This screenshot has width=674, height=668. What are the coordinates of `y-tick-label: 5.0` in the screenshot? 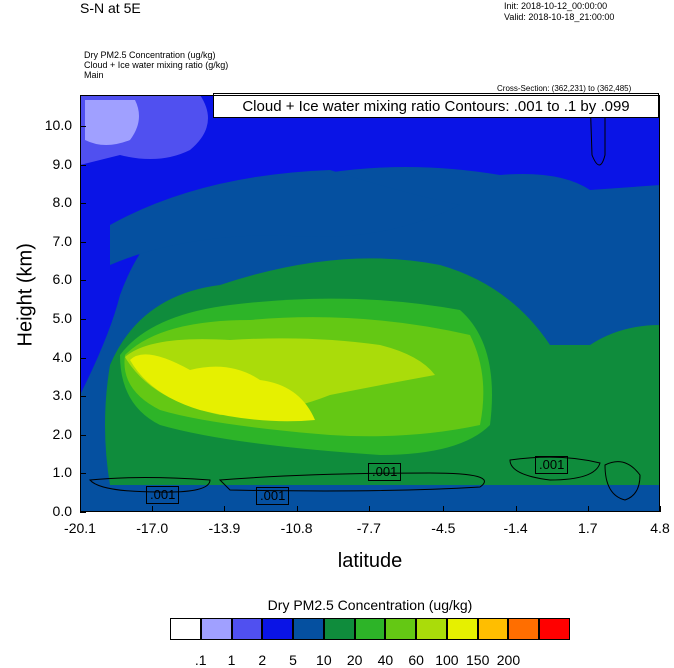 It's located at (62, 317).